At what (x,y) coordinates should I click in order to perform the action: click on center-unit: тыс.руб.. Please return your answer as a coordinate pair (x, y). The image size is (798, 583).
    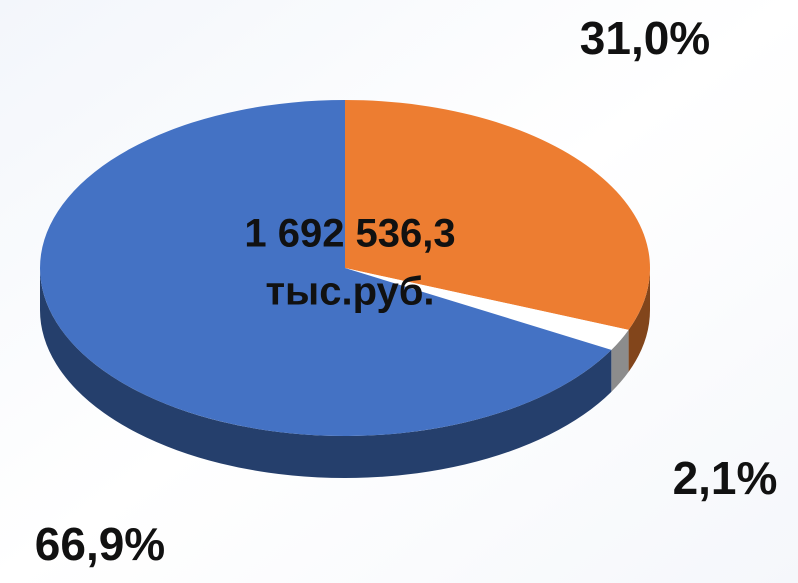
    Looking at the image, I should click on (349, 292).